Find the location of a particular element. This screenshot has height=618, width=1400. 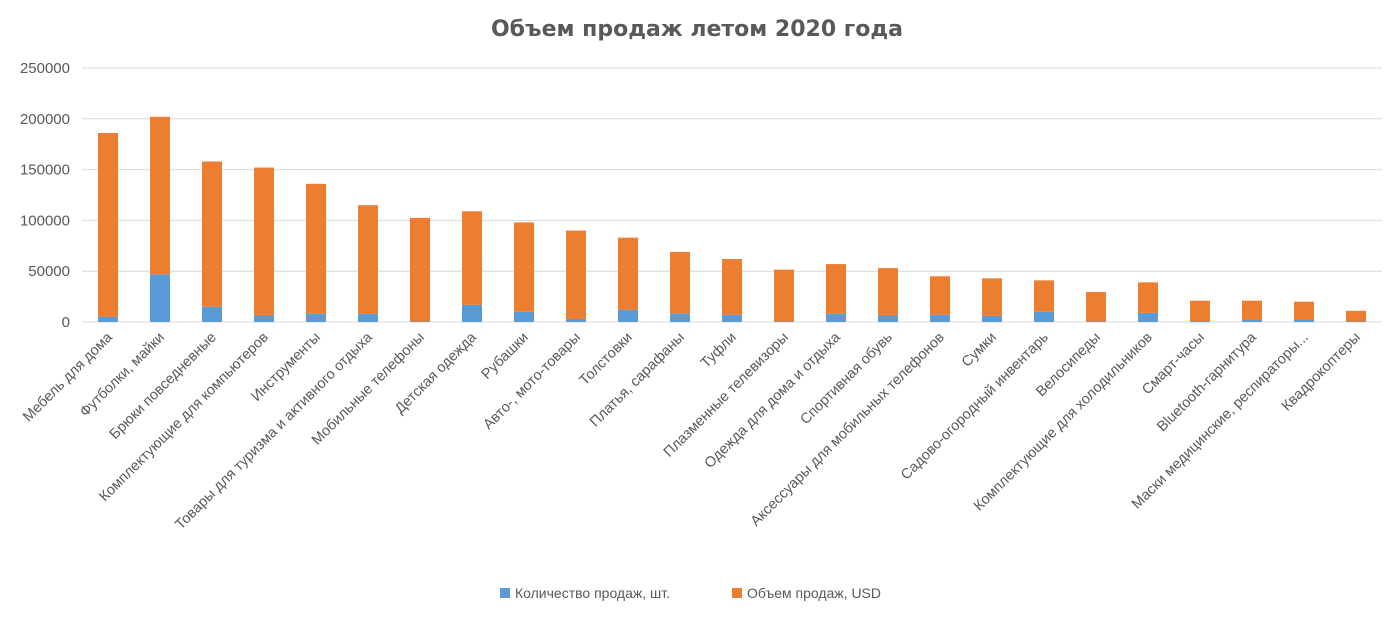

y-axis-tick-labels: 0 50000 100000 150000 200000 250000 is located at coordinates (45, 195).